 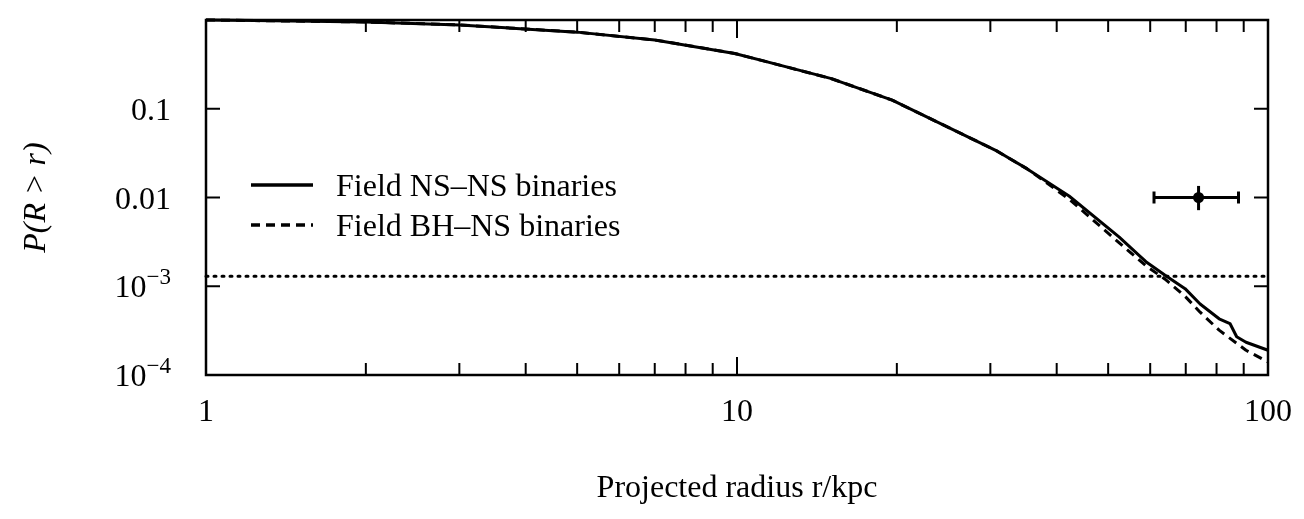 What do you see at coordinates (143, 372) in the screenshot?
I see `y-tick-label: 10$^{−4}$` at bounding box center [143, 372].